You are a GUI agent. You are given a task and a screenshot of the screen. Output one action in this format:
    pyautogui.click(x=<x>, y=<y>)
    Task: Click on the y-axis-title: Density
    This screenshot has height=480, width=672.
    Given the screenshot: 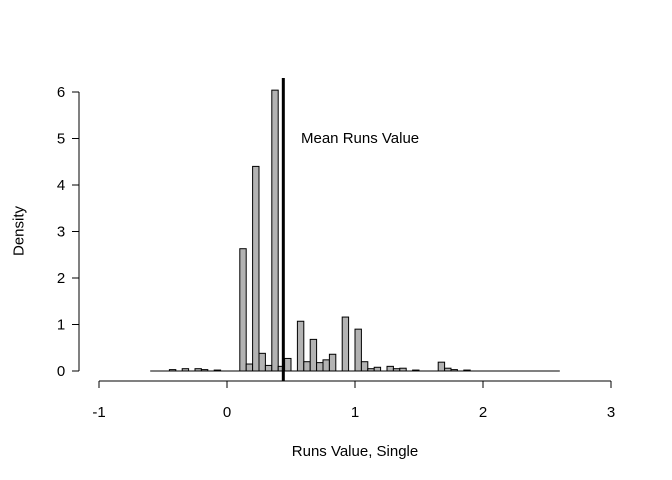 What is the action you would take?
    pyautogui.click(x=18, y=230)
    